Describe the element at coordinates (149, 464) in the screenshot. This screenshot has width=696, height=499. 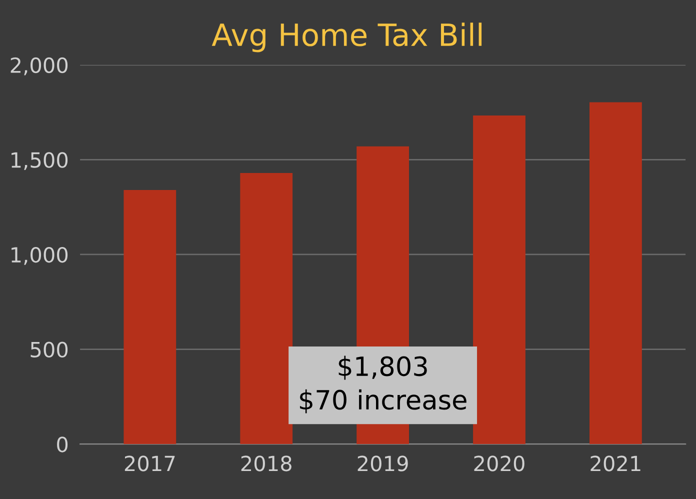
I see `x-tick-label: 2017` at that location.